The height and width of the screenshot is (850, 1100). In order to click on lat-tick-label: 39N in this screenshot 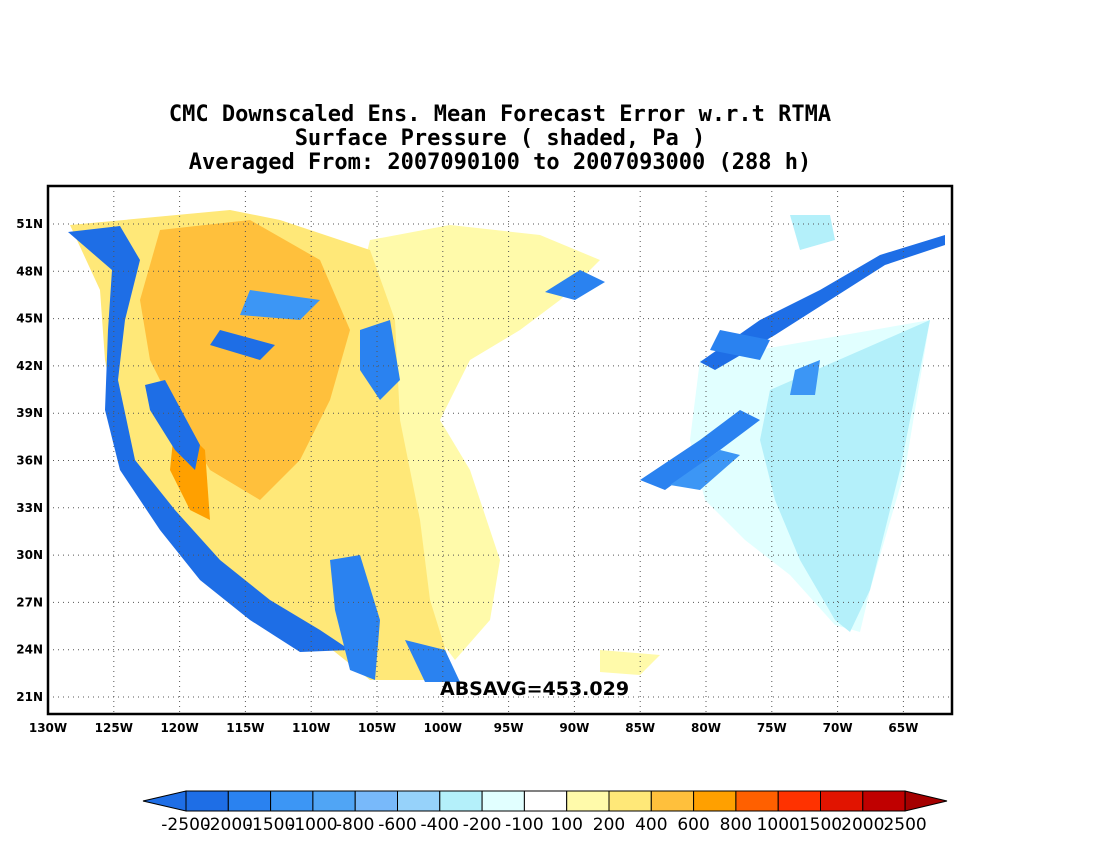, I will do `click(29, 413)`.